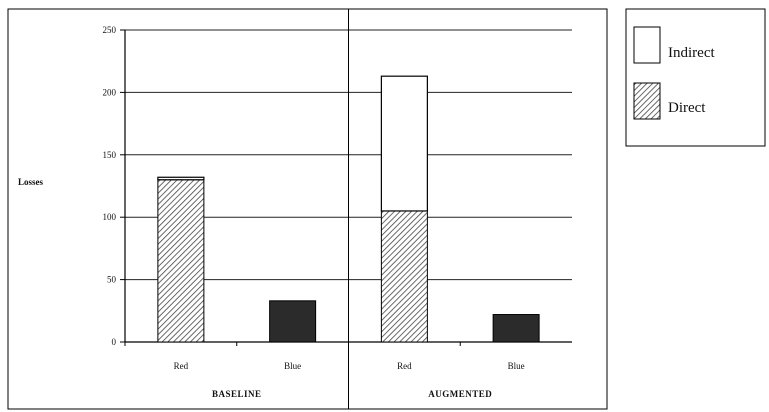  I want to click on y-tick-label: 0, so click(114, 342).